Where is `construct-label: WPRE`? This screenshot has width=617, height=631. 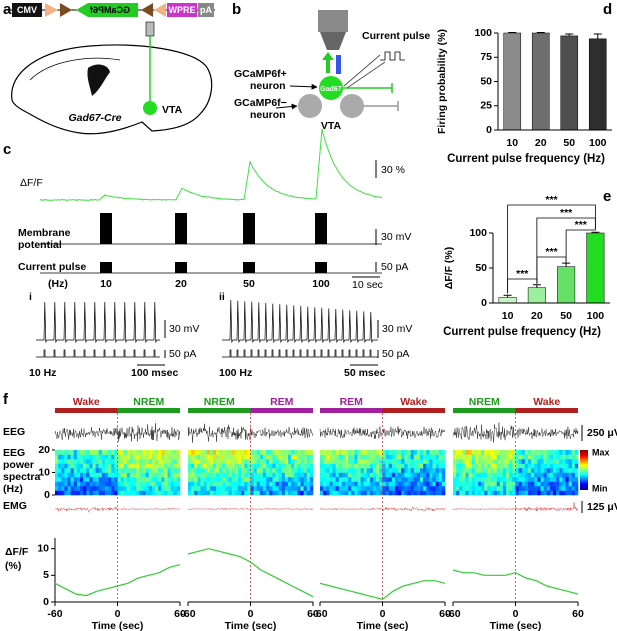
construct-label: WPRE is located at coordinates (182, 10).